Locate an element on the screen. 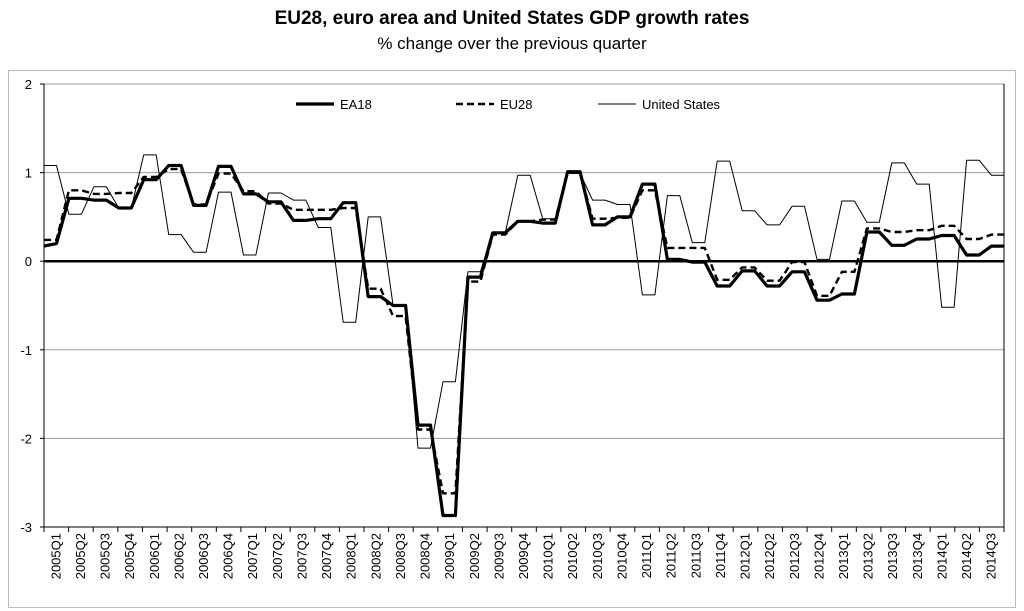  y-tick-label: -2 is located at coordinates (26, 438).